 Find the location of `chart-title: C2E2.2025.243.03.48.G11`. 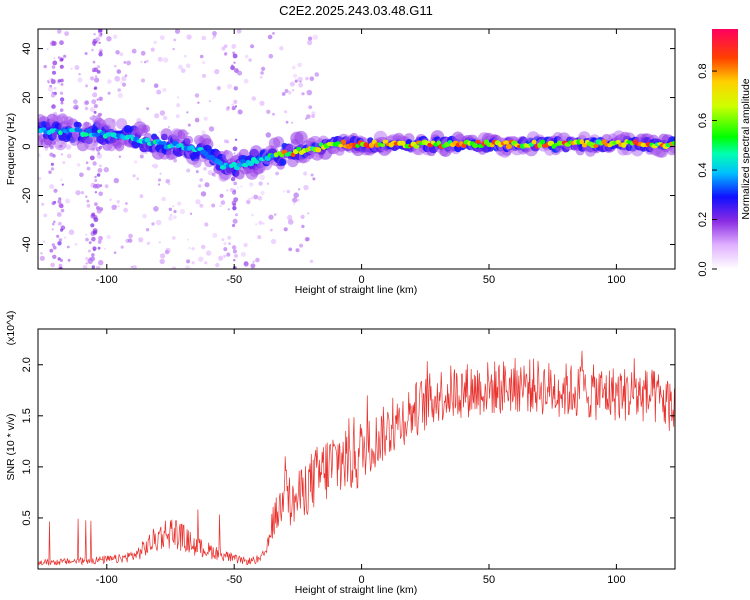

chart-title: C2E2.2025.243.03.48.G11 is located at coordinates (356, 10).